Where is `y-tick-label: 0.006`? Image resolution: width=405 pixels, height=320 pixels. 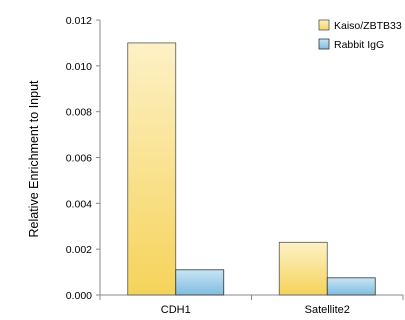 y-tick-label: 0.006 is located at coordinates (79, 159).